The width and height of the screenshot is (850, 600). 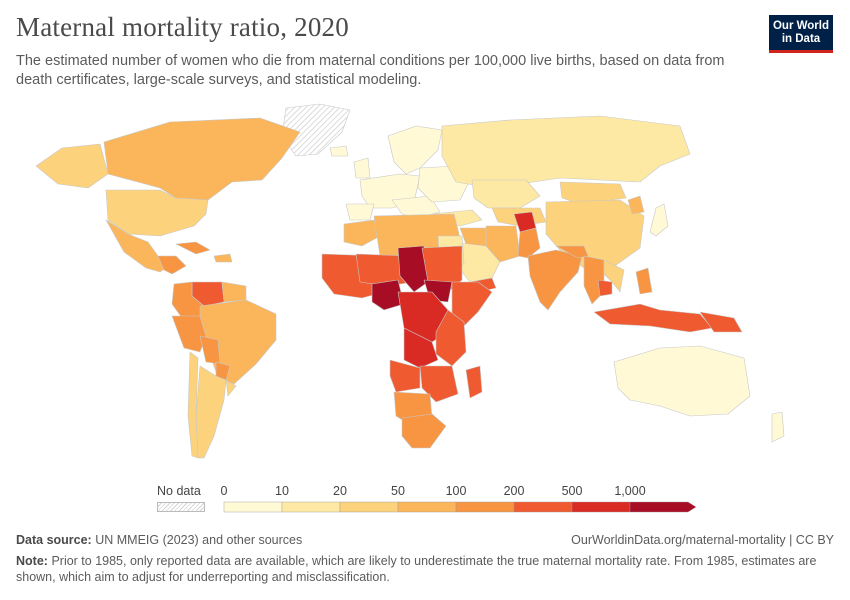 I want to click on legend-tick-label: 500, so click(x=572, y=491).